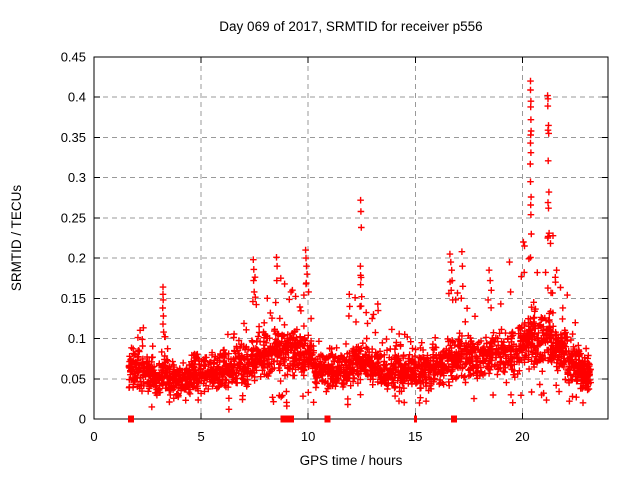  Describe the element at coordinates (73, 238) in the screenshot. I see `y-tick-labels: 0 0.05 0.1 0.15 0.2 0.25 0.3 0.35 0.4 0.45` at that location.